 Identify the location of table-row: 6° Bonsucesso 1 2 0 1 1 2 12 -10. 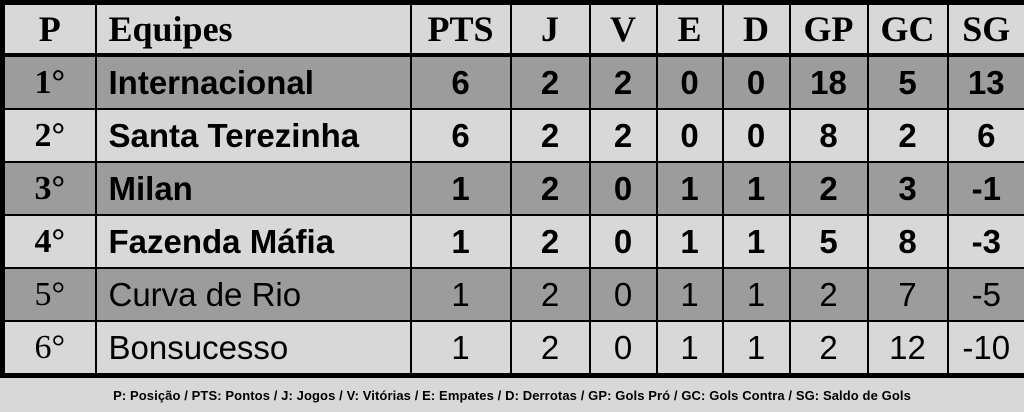
(512, 348).